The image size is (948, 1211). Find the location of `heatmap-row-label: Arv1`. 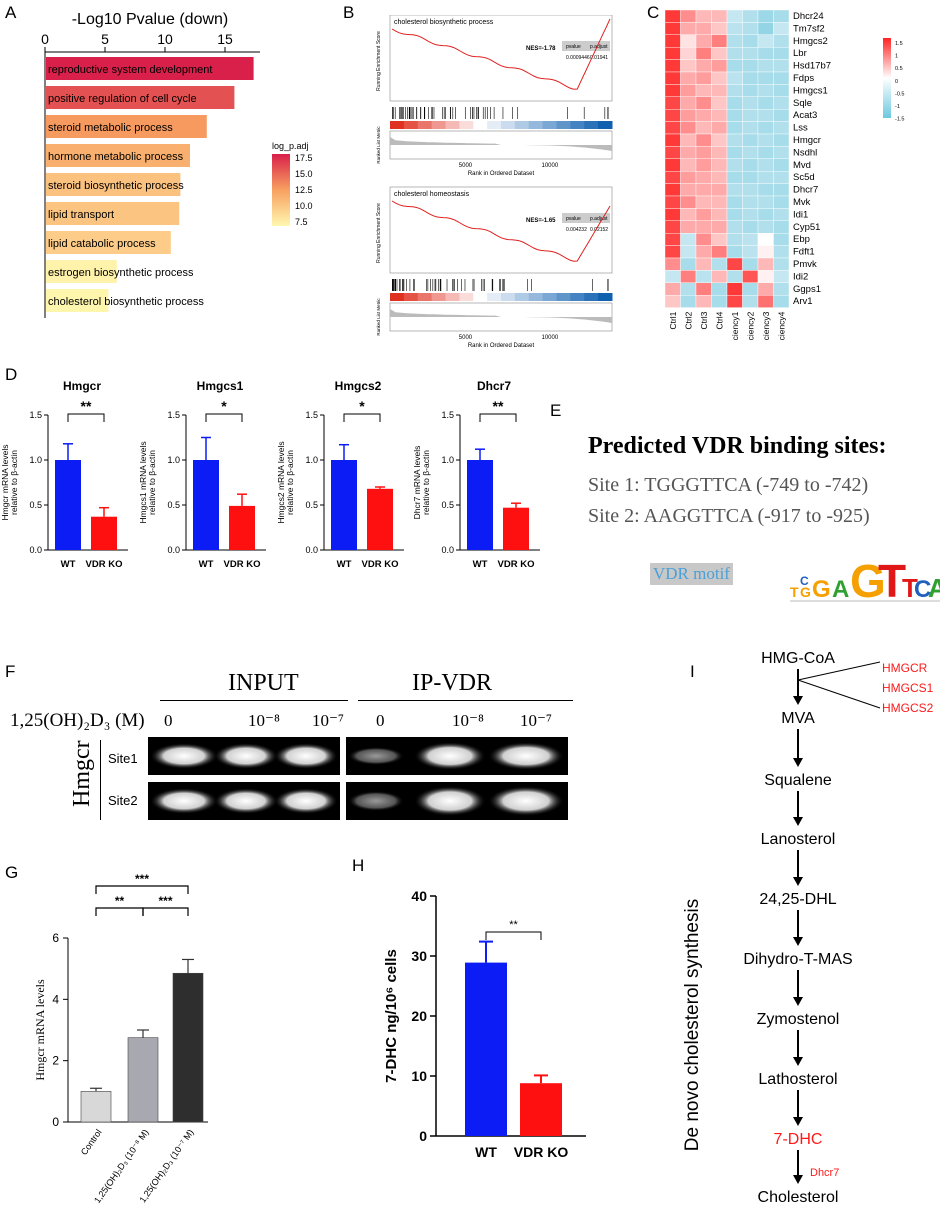

heatmap-row-label: Arv1 is located at coordinates (803, 301).